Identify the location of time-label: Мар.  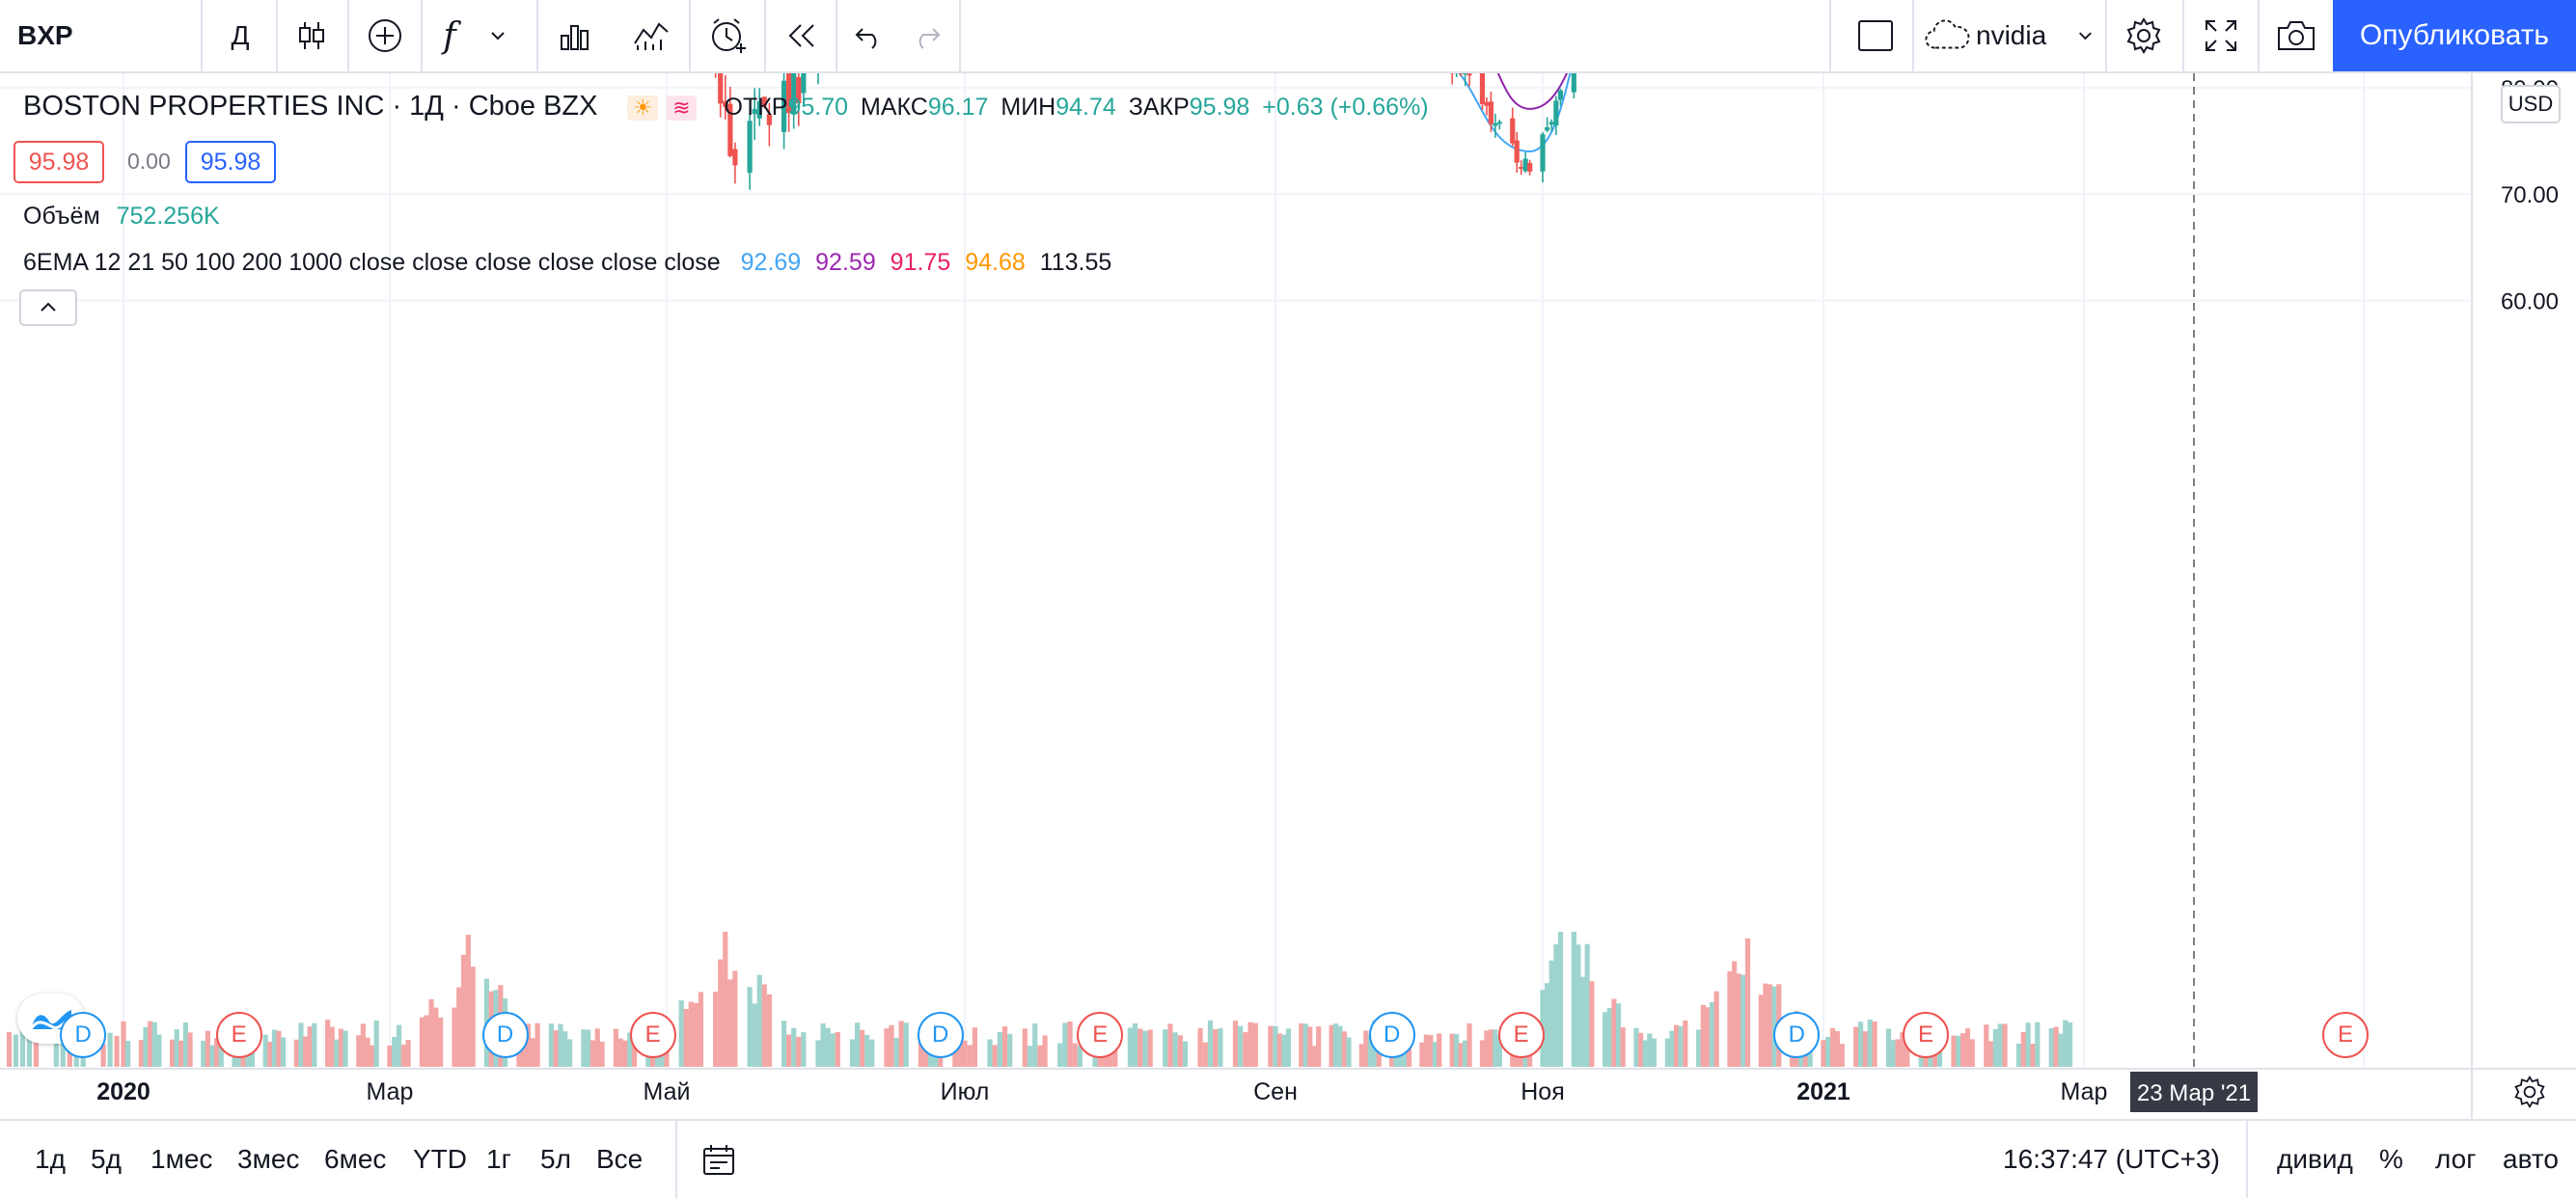
(390, 1091).